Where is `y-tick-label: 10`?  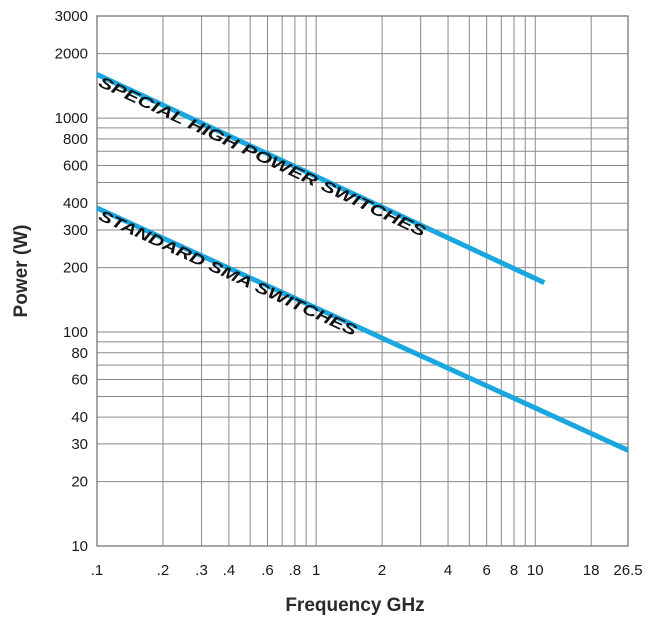
y-tick-label: 10 is located at coordinates (79, 546).